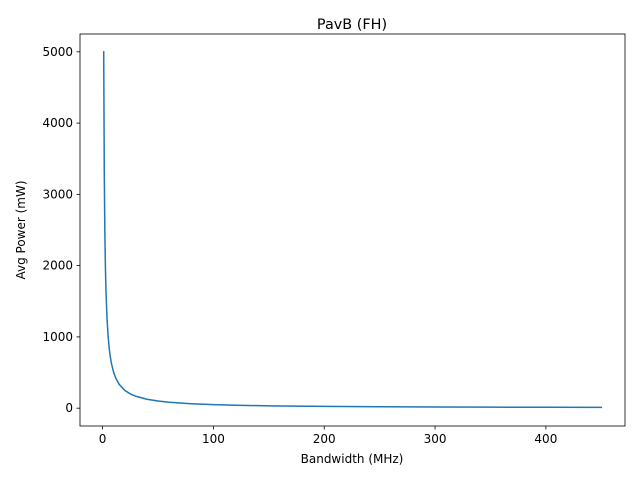 Image resolution: width=640 pixels, height=480 pixels. What do you see at coordinates (352, 459) in the screenshot?
I see `x-axis-label: Bandwidth (MHz)` at bounding box center [352, 459].